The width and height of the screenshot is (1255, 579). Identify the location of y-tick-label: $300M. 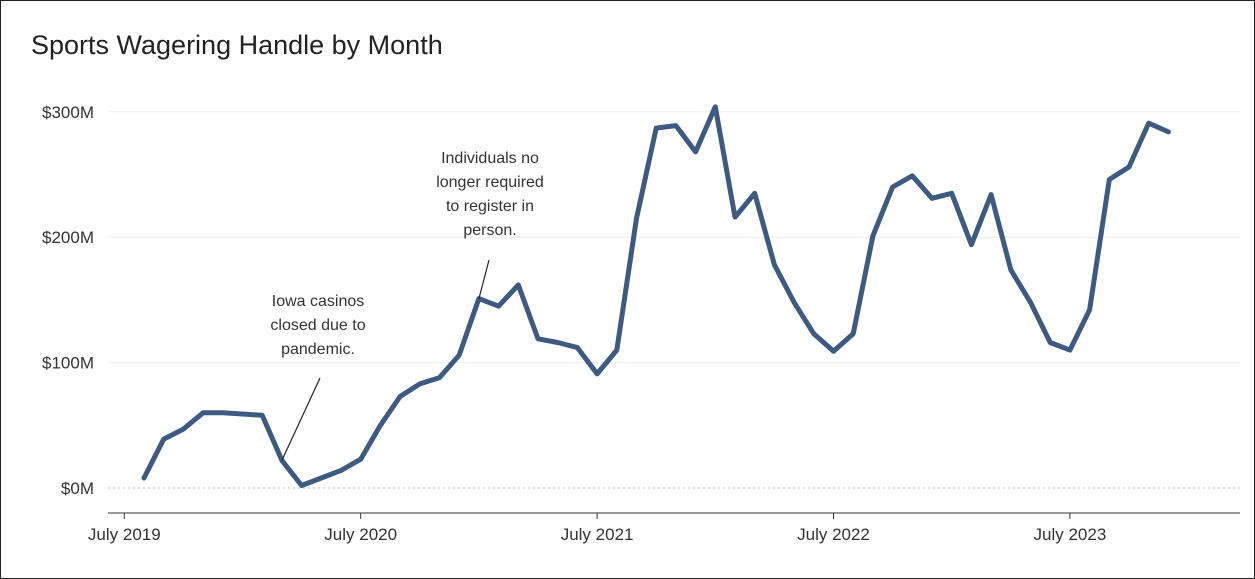
(68, 112).